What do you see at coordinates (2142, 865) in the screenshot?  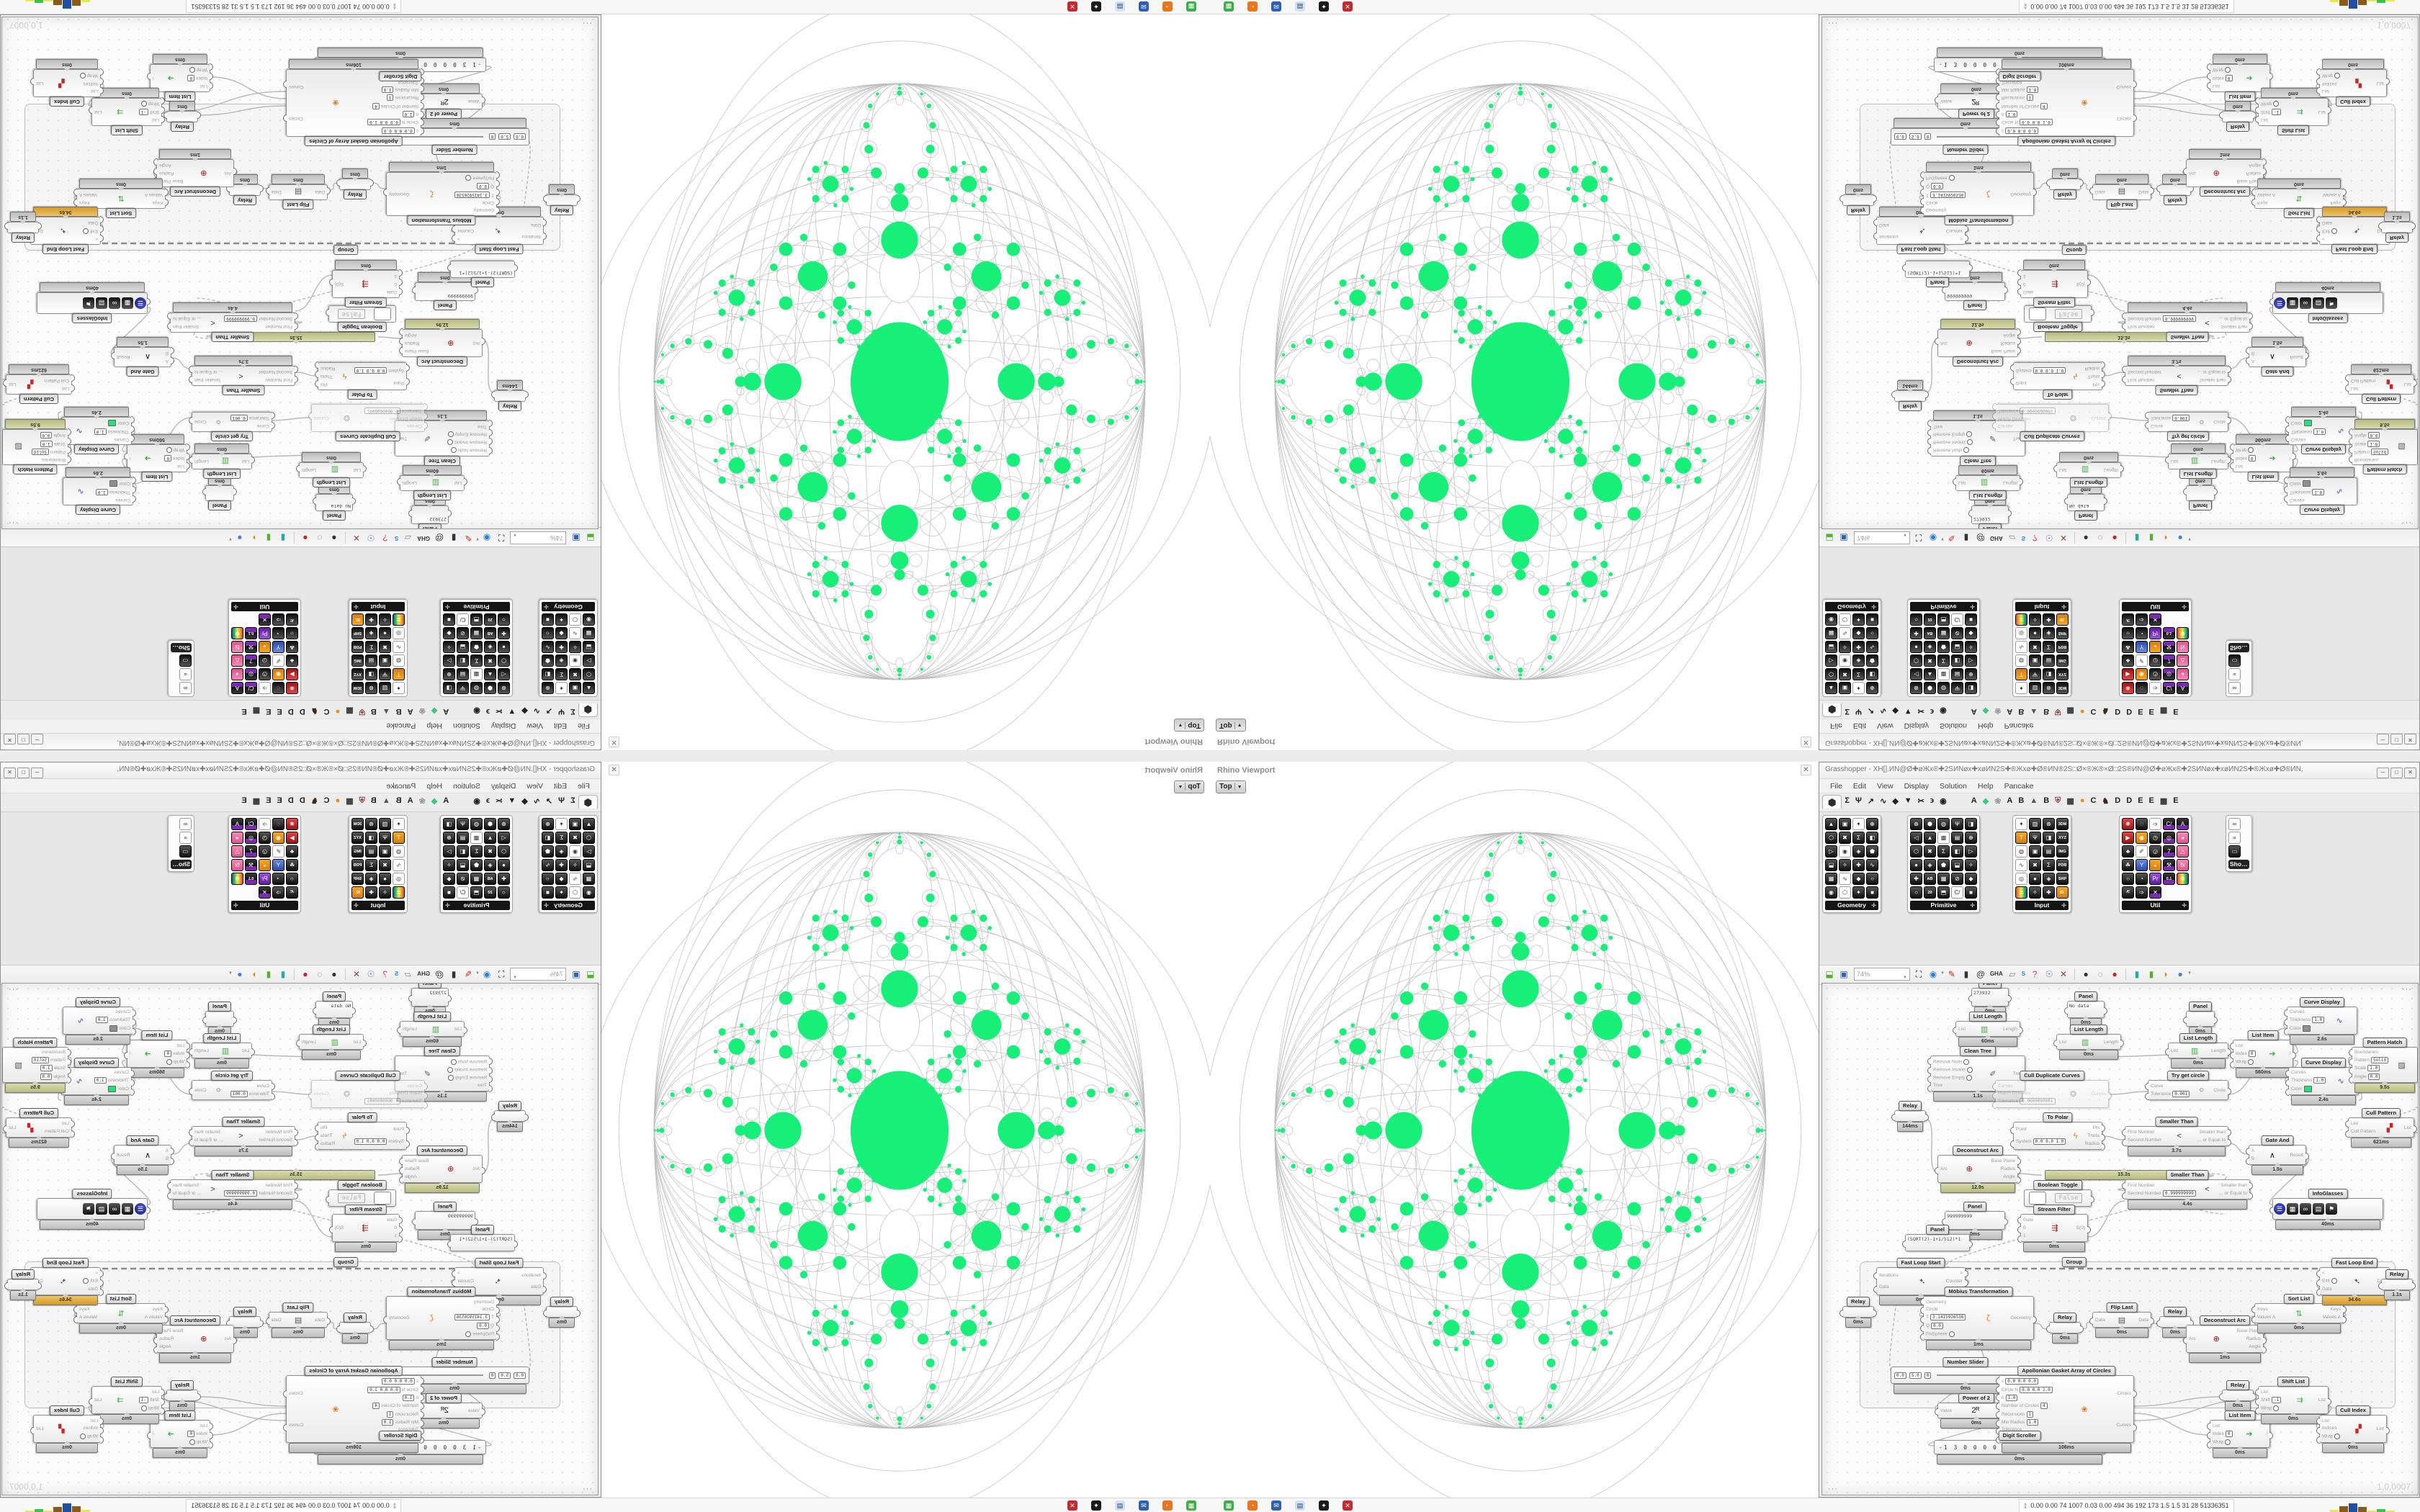 I see `palette-icon: Y` at bounding box center [2142, 865].